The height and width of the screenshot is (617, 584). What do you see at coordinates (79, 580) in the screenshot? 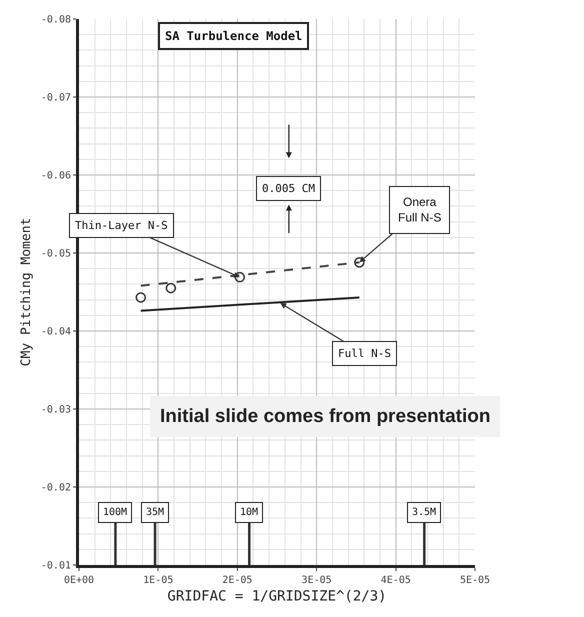
I see `x-tick-label: 0E+00` at bounding box center [79, 580].